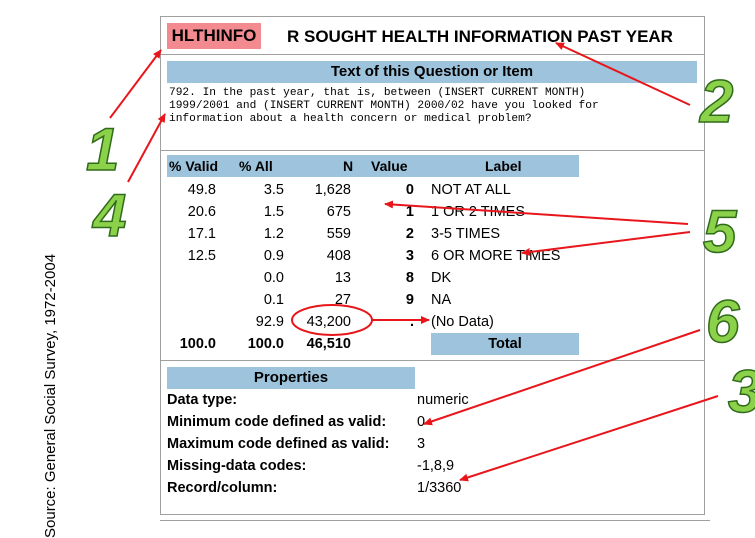  What do you see at coordinates (269, 322) in the screenshot?
I see `cell-pct-all: 92.9` at bounding box center [269, 322].